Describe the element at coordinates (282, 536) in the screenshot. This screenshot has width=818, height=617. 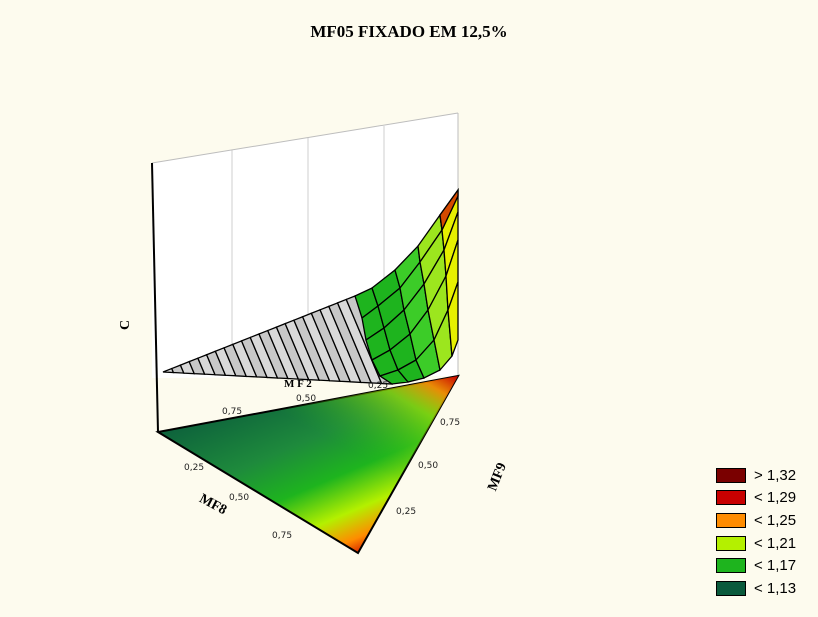
I see `mf8-tick-label: 0,75` at that location.